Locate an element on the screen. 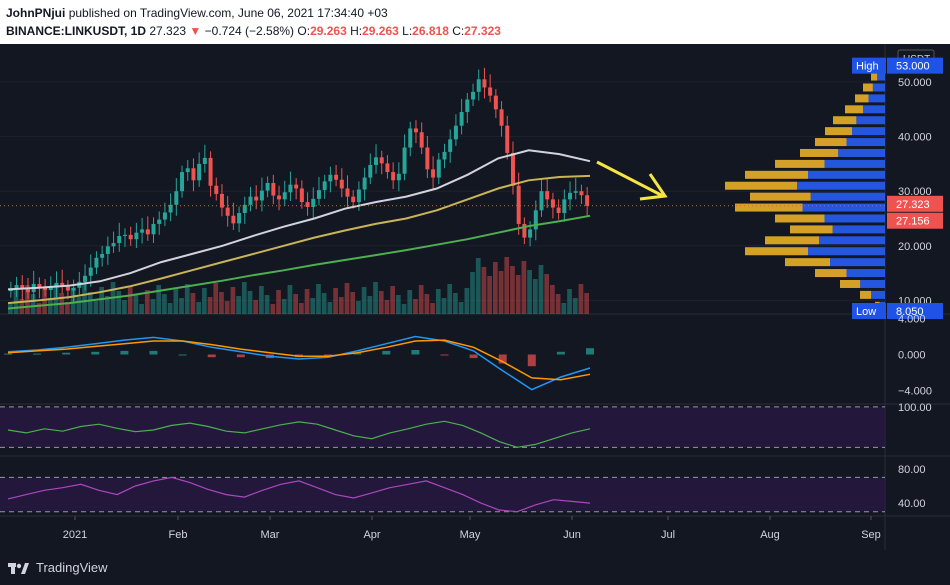 This screenshot has width=950, height=585. macd-tick-label: −4.000 is located at coordinates (915, 392).